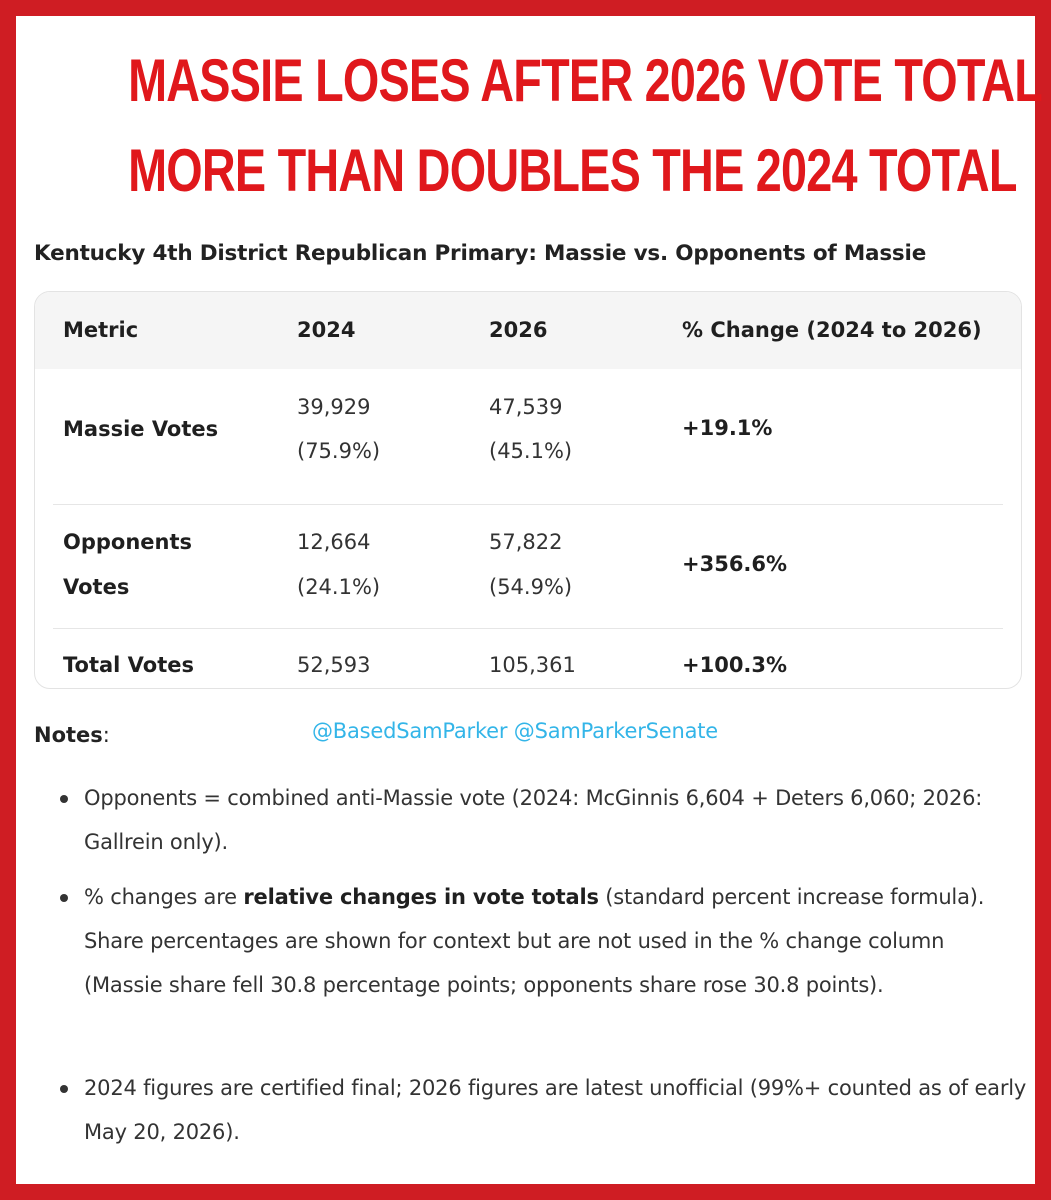  I want to click on notes-heading: Notes:, so click(72, 735).